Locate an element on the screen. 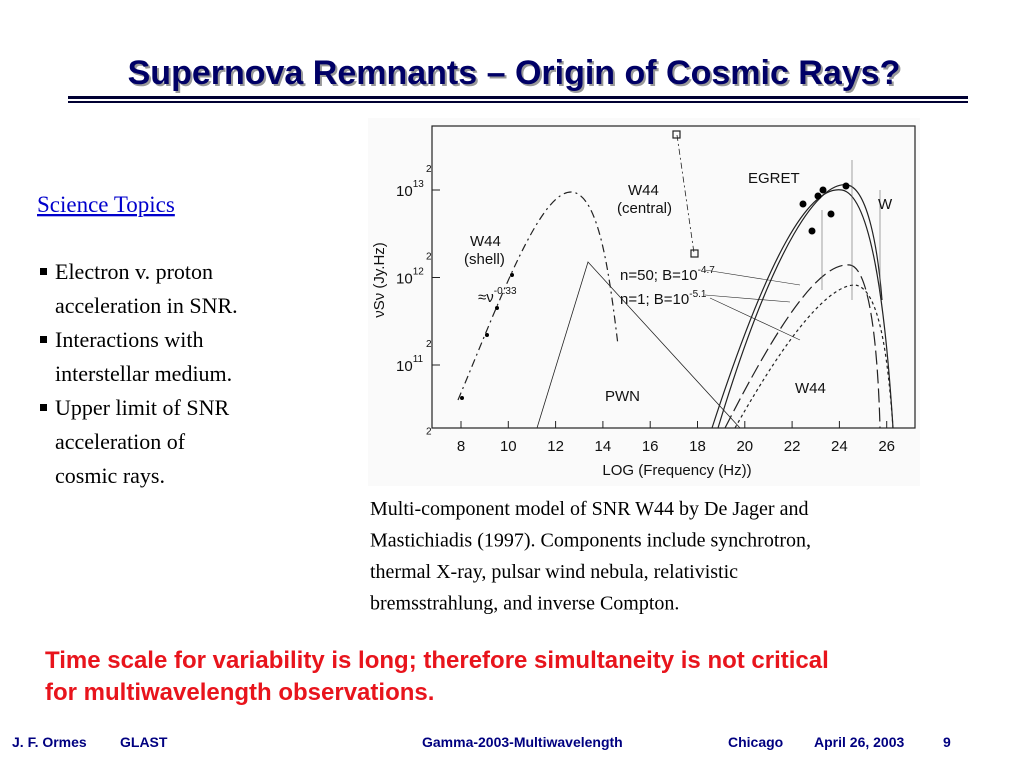 Image resolution: width=1024 pixels, height=768 pixels. brems-curve is located at coordinates (800, 306).